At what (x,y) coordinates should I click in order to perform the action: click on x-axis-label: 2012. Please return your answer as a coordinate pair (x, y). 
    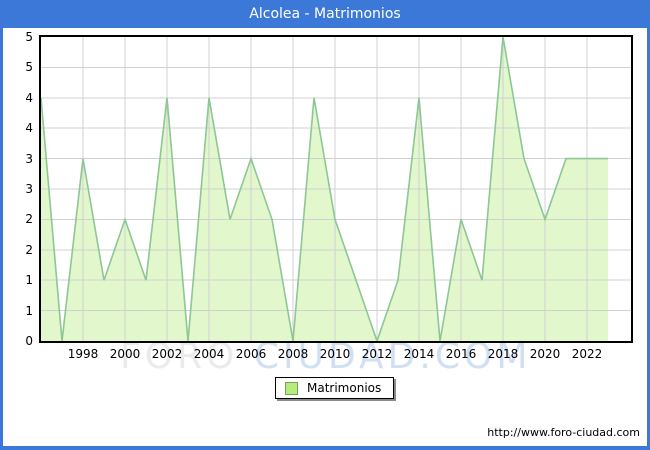
    Looking at the image, I should click on (377, 354).